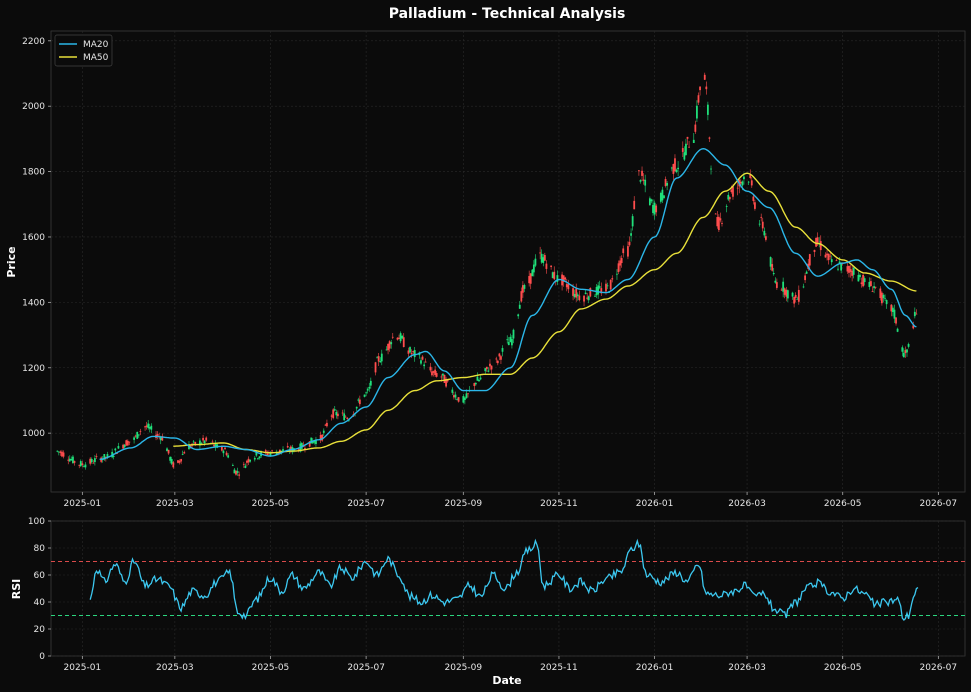 The width and height of the screenshot is (971, 692). Describe the element at coordinates (939, 504) in the screenshot. I see `price-x-tick-label: 2026-07` at that location.